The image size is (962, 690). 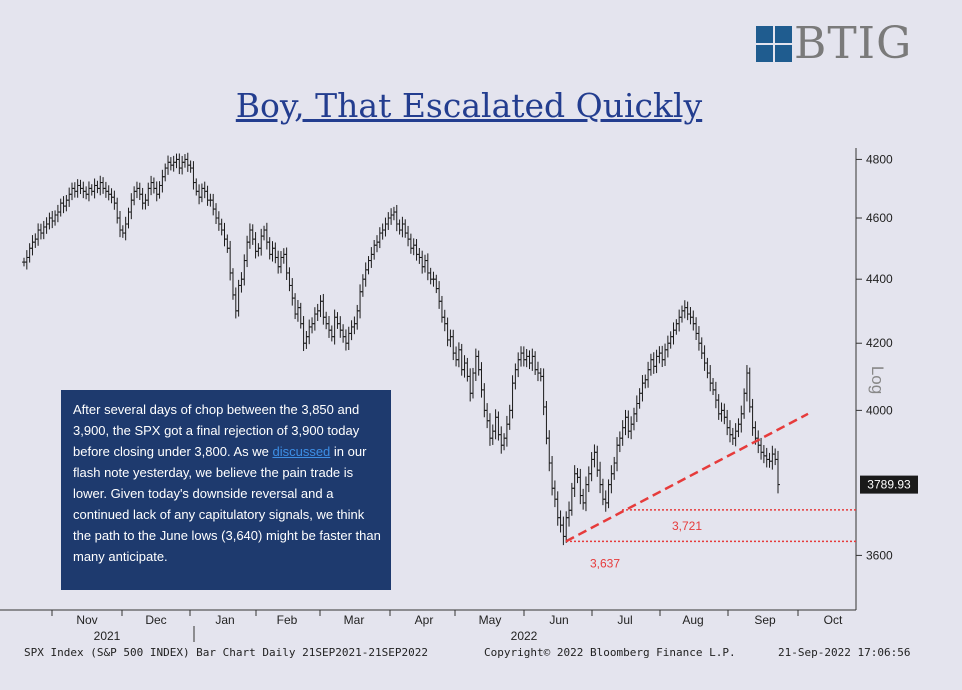 What do you see at coordinates (224, 620) in the screenshot?
I see `x-tick-label: Jan` at bounding box center [224, 620].